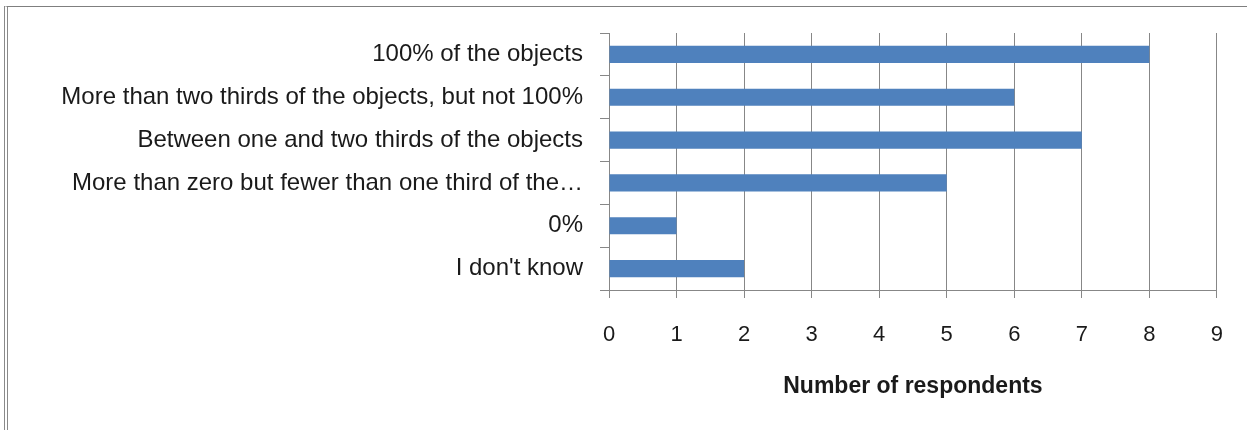 This screenshot has width=1247, height=430. What do you see at coordinates (1149, 334) in the screenshot?
I see `x-tick-label: 8` at bounding box center [1149, 334].